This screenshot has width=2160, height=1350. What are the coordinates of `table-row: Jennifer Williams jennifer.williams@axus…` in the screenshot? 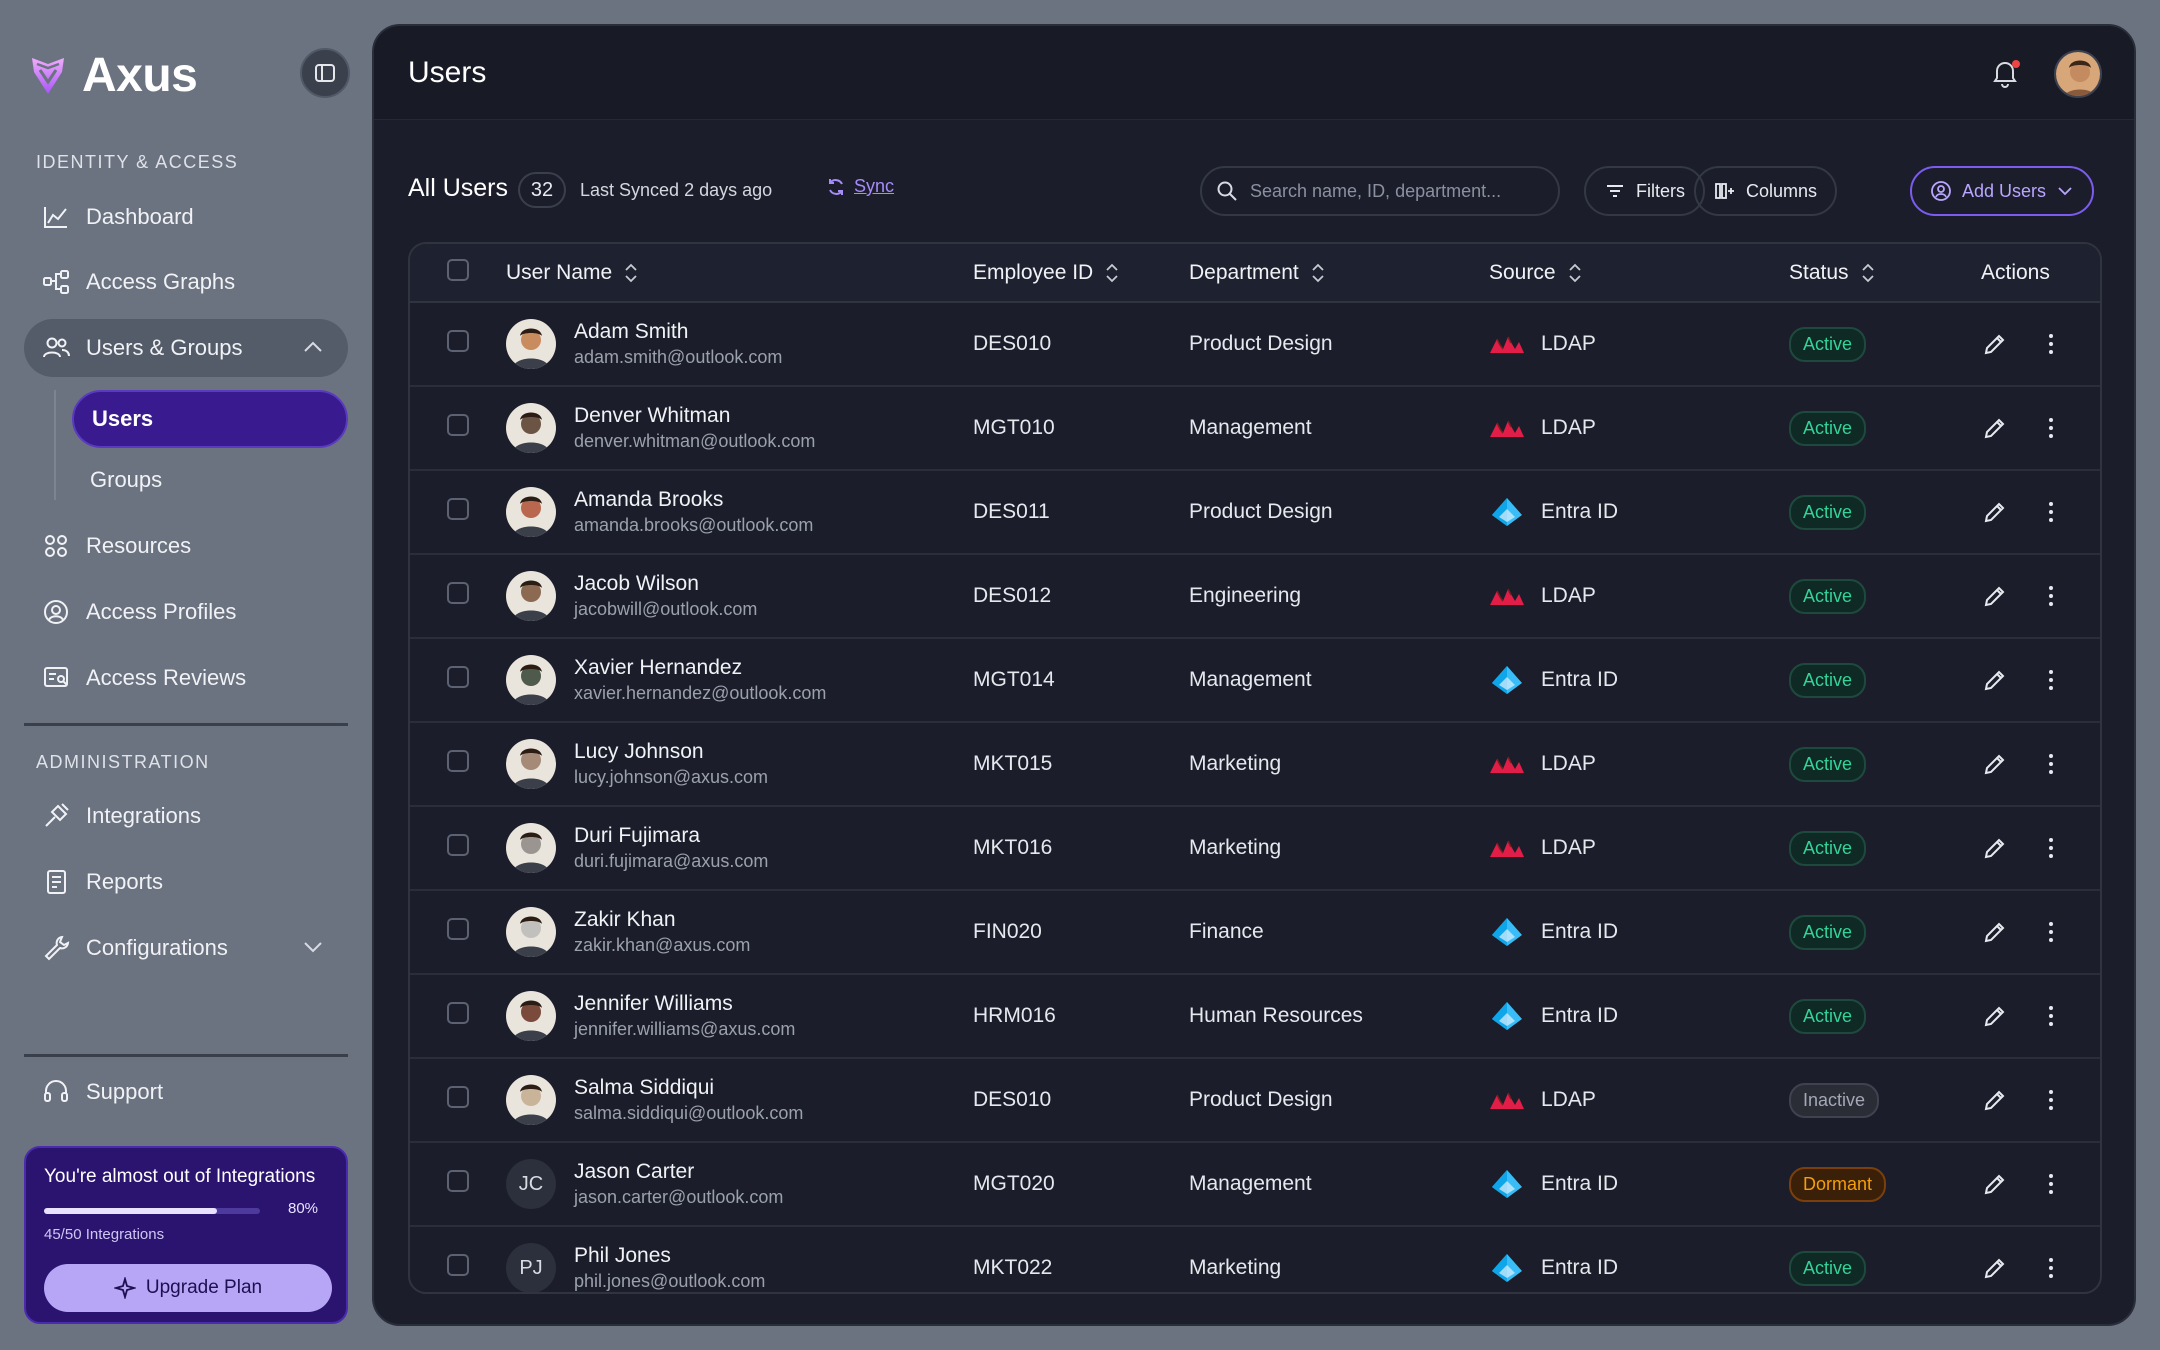 It's located at (1255, 1016).